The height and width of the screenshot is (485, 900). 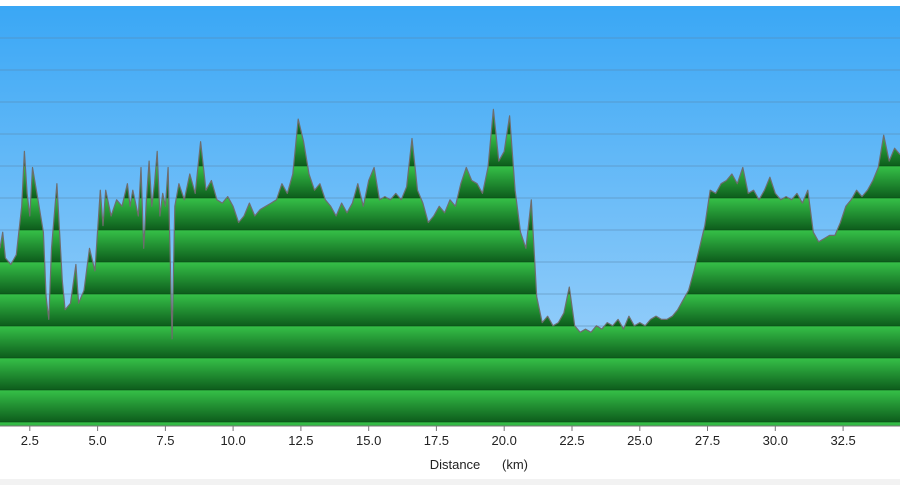 I want to click on x-tick-label: 30.0, so click(x=775, y=440).